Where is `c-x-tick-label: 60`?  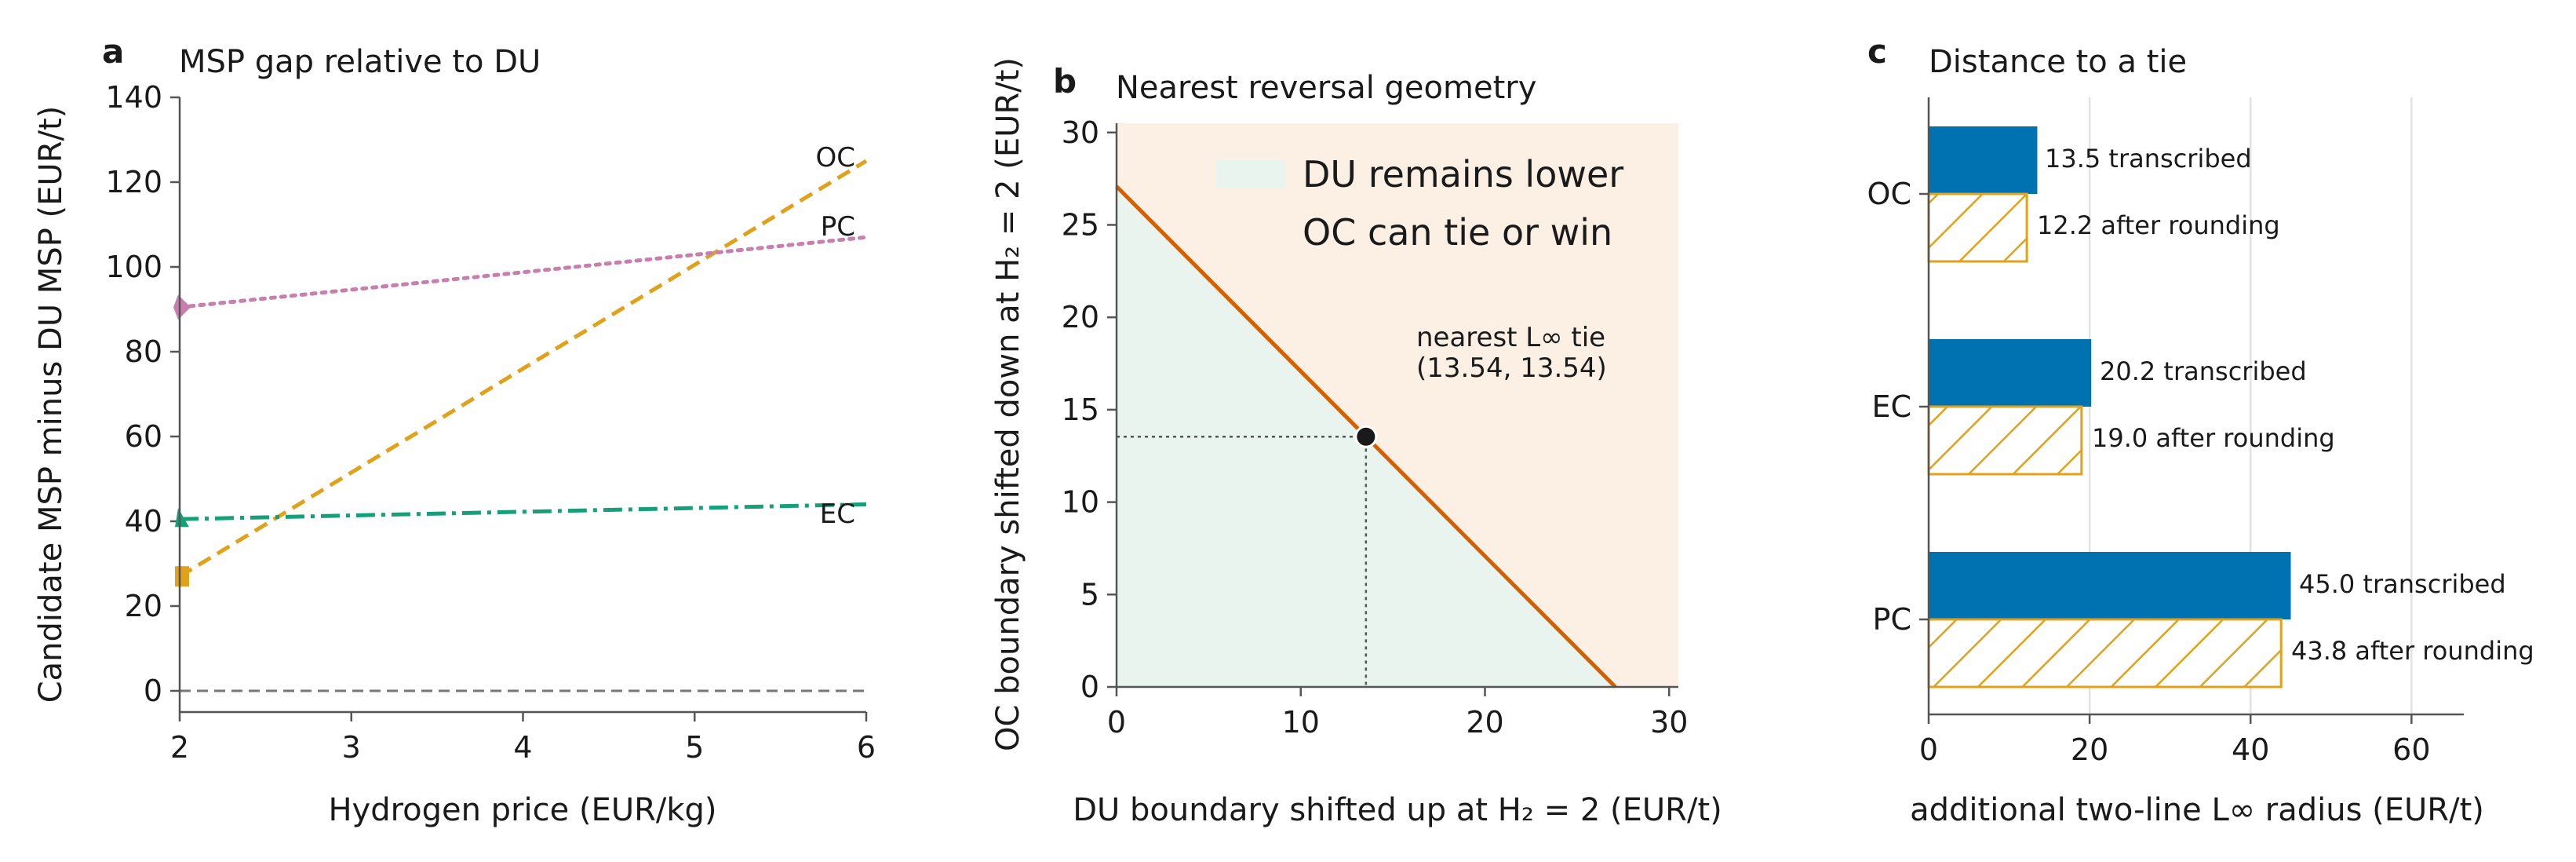
c-x-tick-label: 60 is located at coordinates (2411, 749).